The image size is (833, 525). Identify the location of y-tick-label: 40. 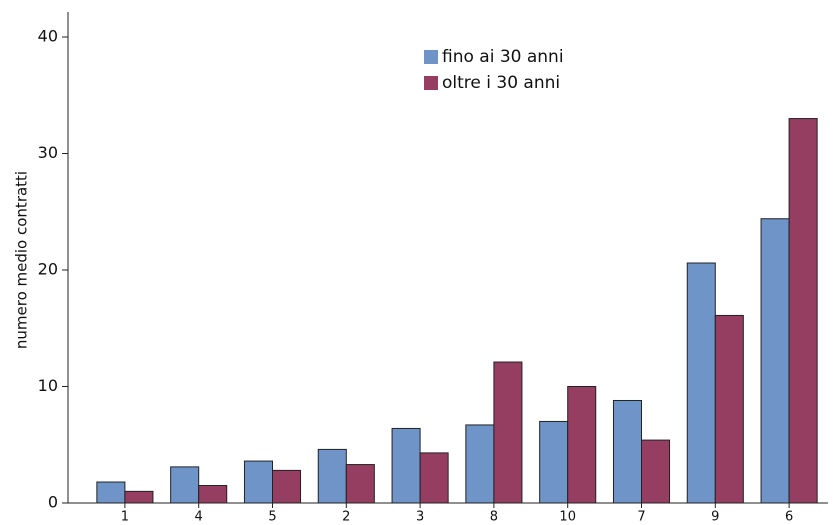
(48, 36).